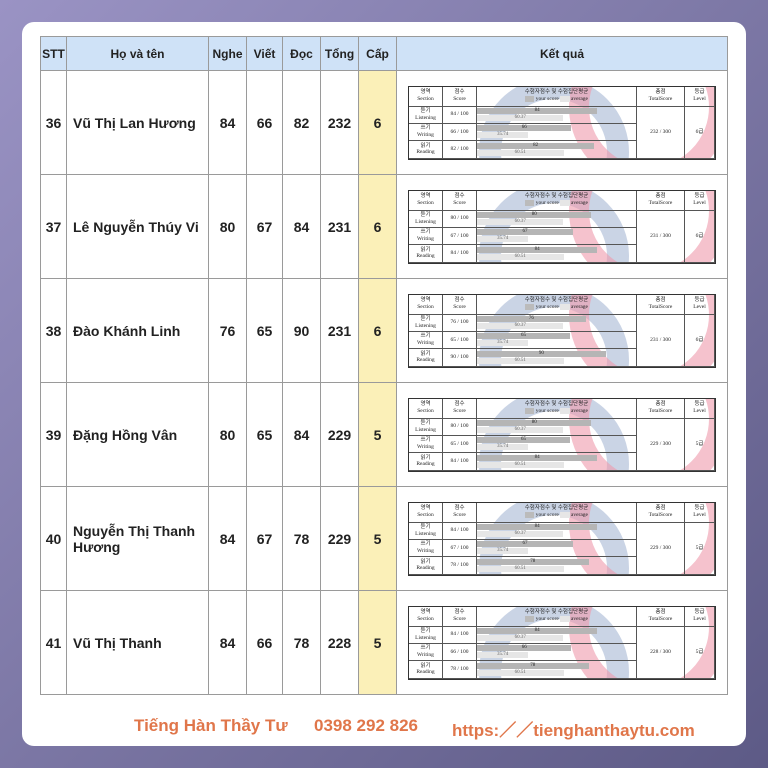 This screenshot has height=768, width=768. What do you see at coordinates (227, 122) in the screenshot?
I see `listening-cell: 84` at bounding box center [227, 122].